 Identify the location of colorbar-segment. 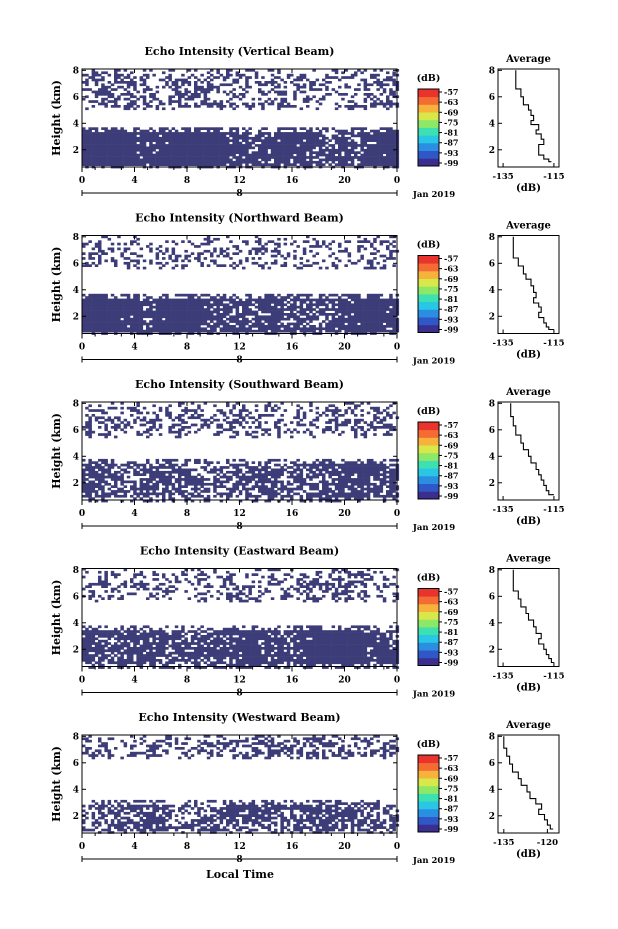
(428, 267).